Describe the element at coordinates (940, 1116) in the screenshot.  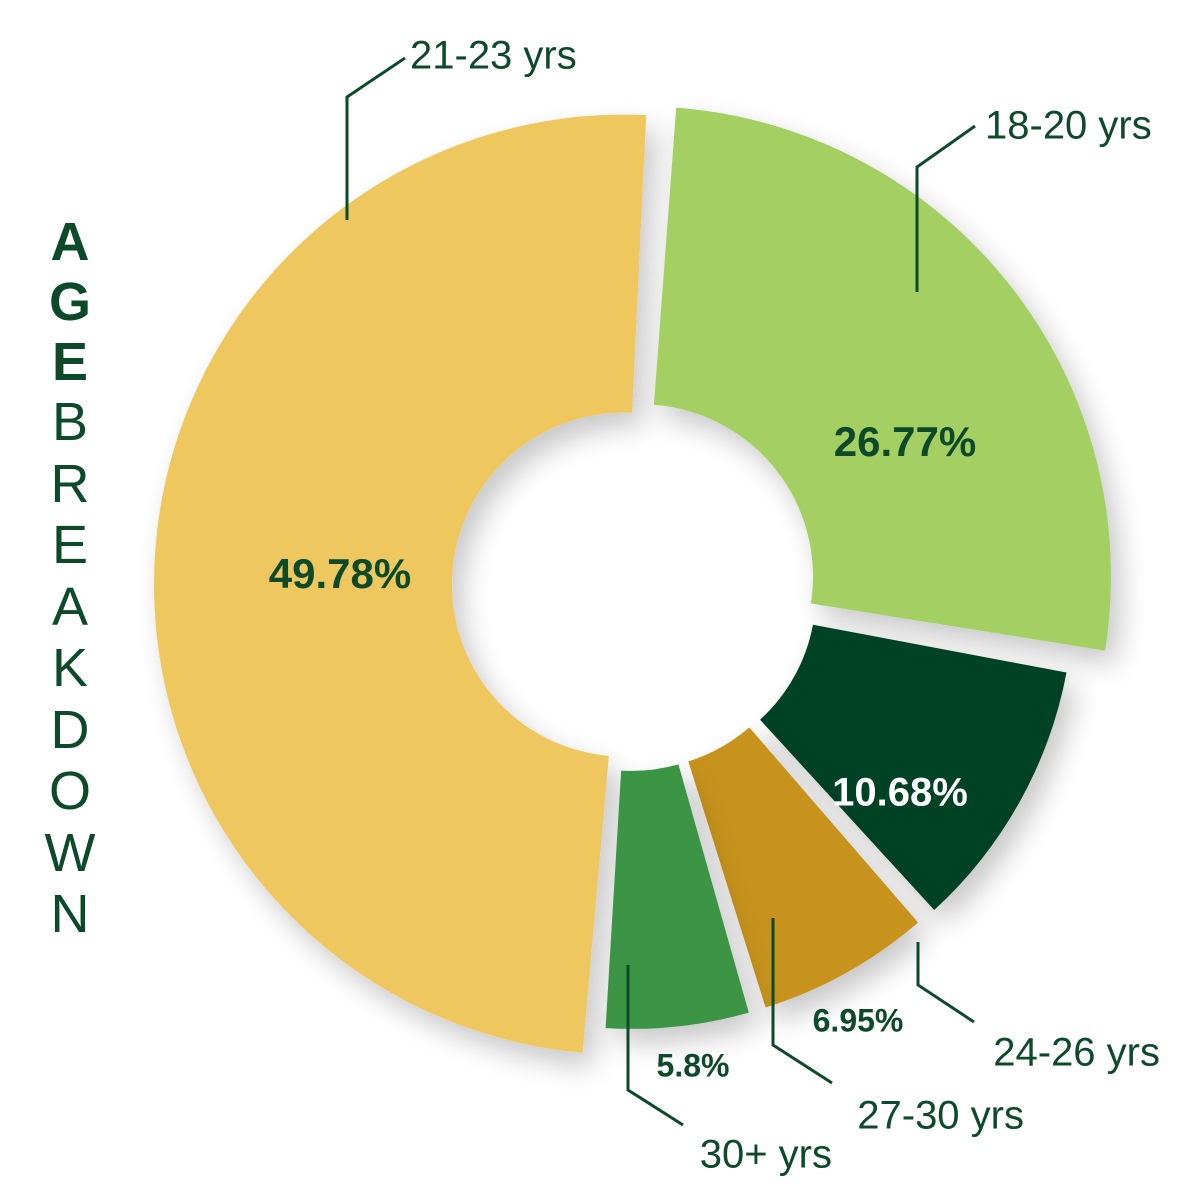
I see `slice-category-label: 27-30 yrs` at that location.